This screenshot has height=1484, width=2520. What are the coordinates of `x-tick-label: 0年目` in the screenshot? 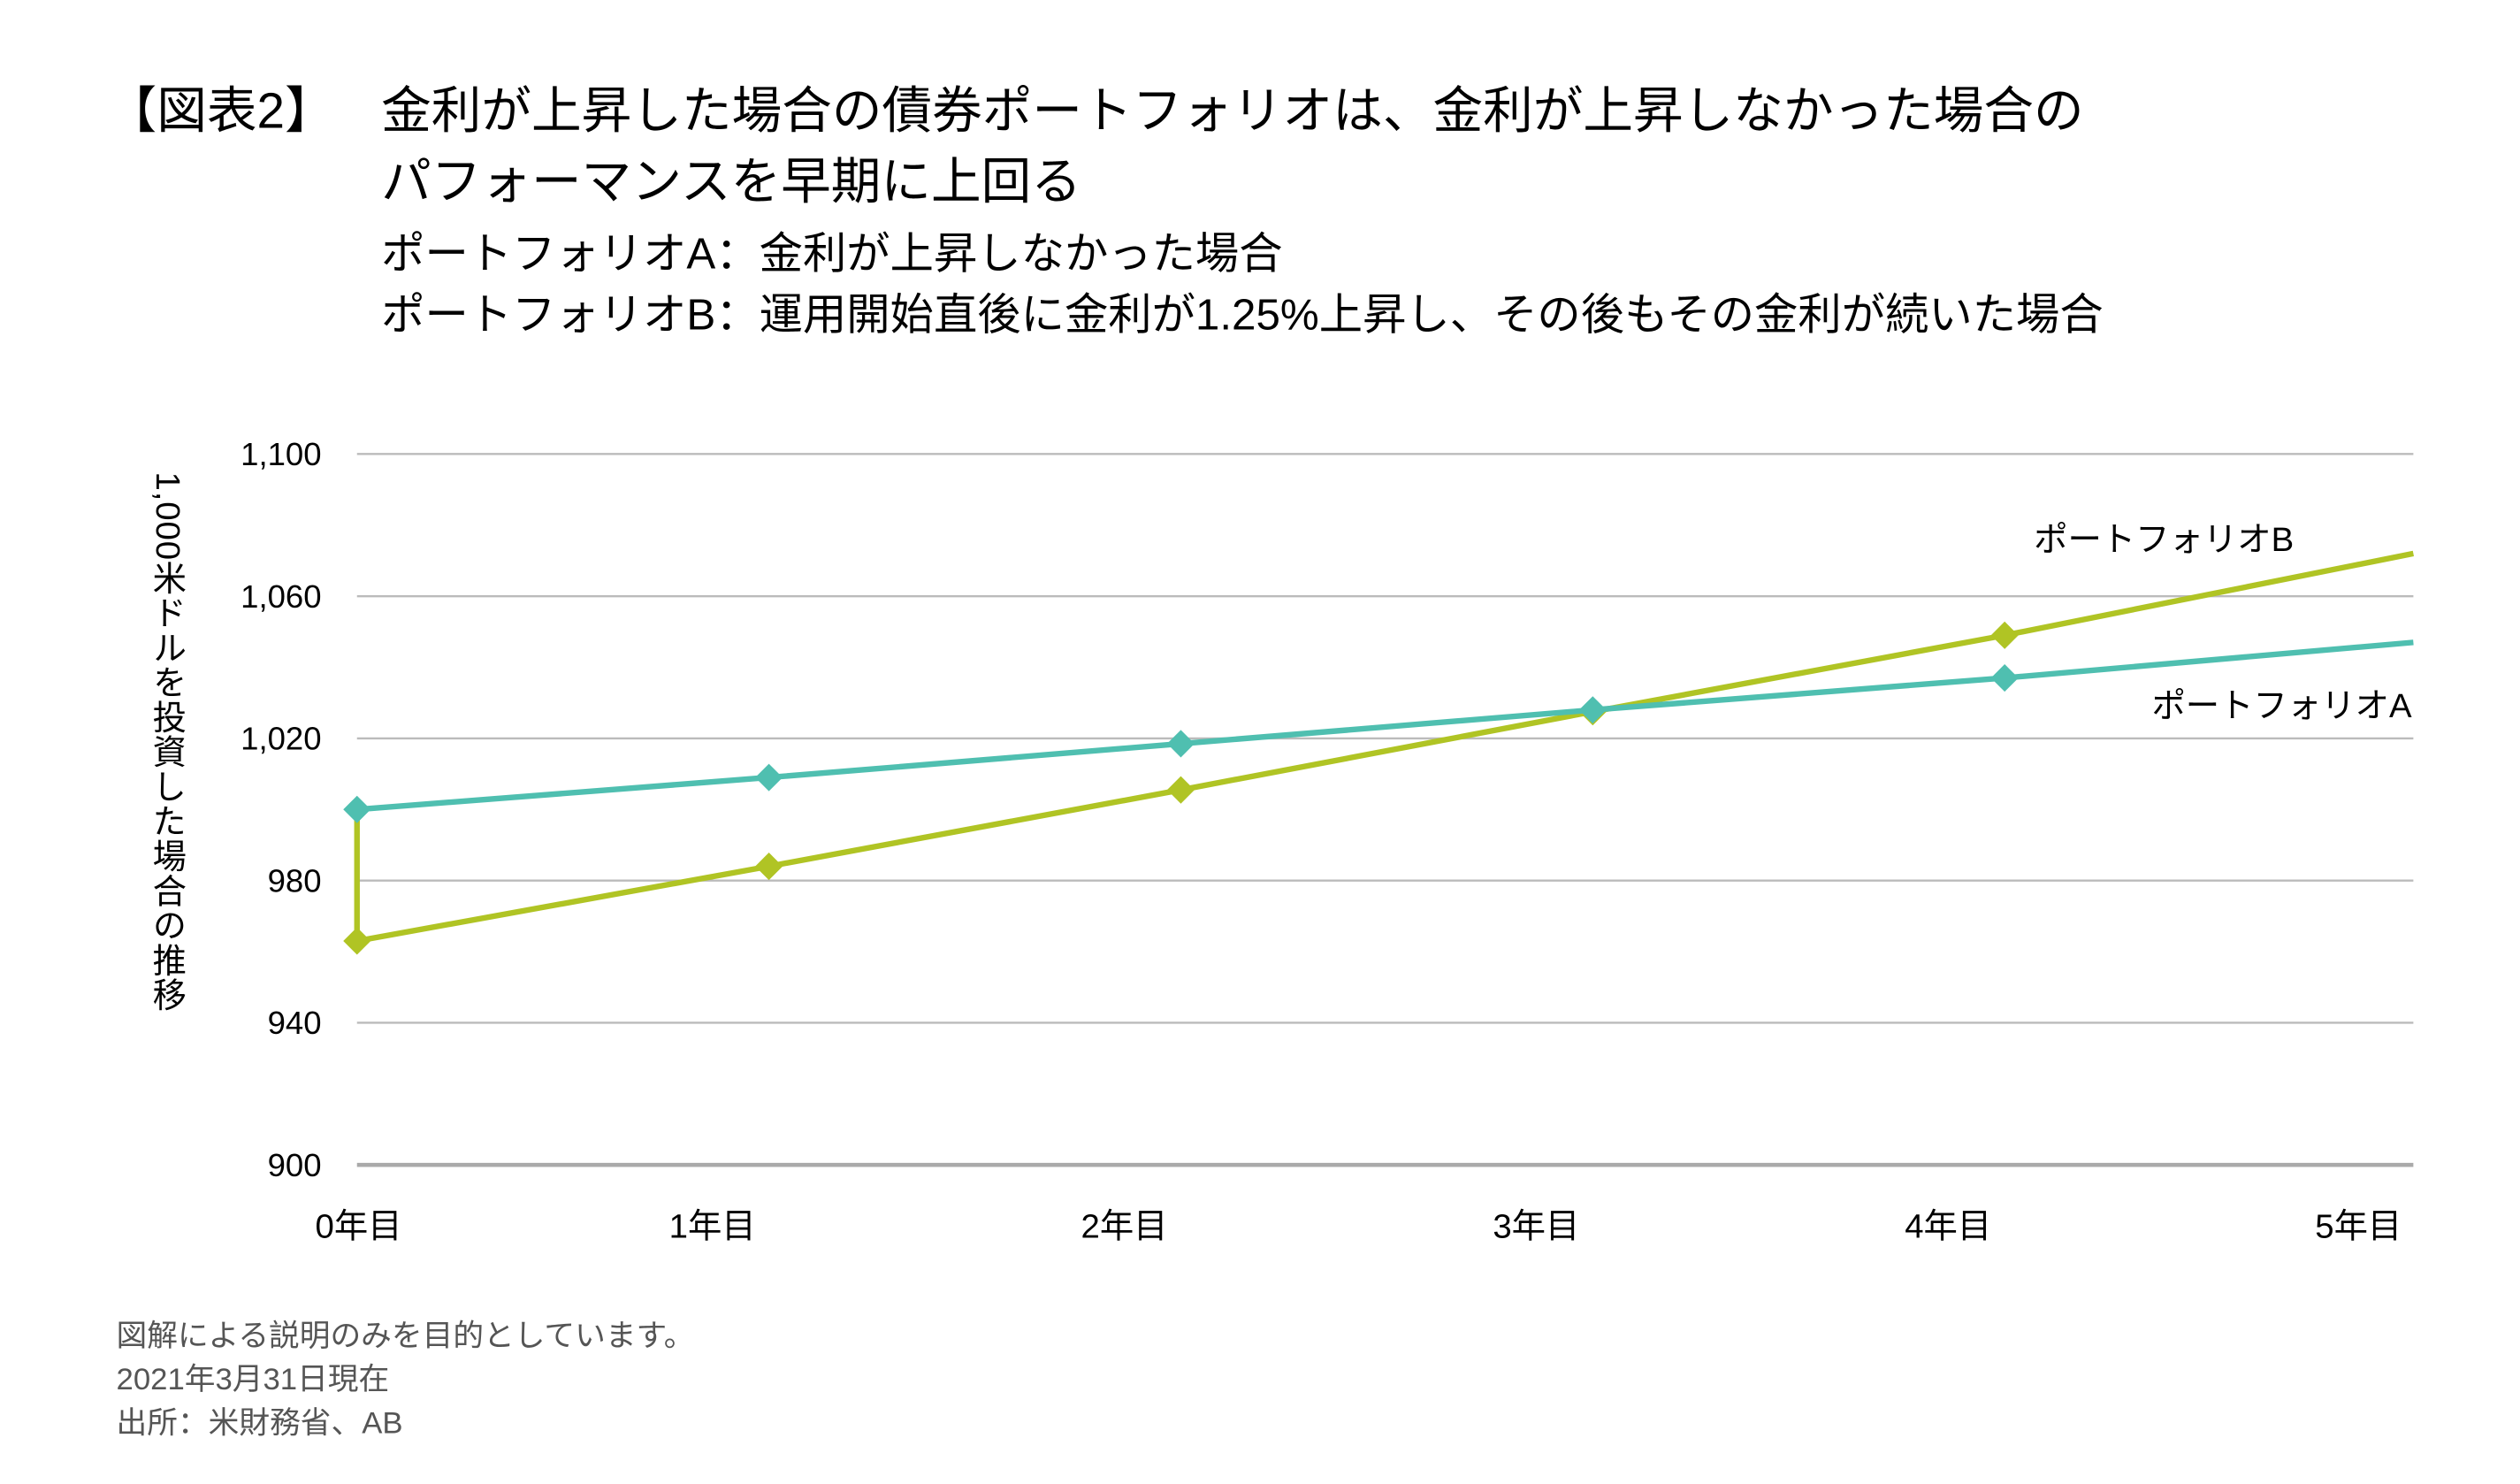 It's located at (359, 1226).